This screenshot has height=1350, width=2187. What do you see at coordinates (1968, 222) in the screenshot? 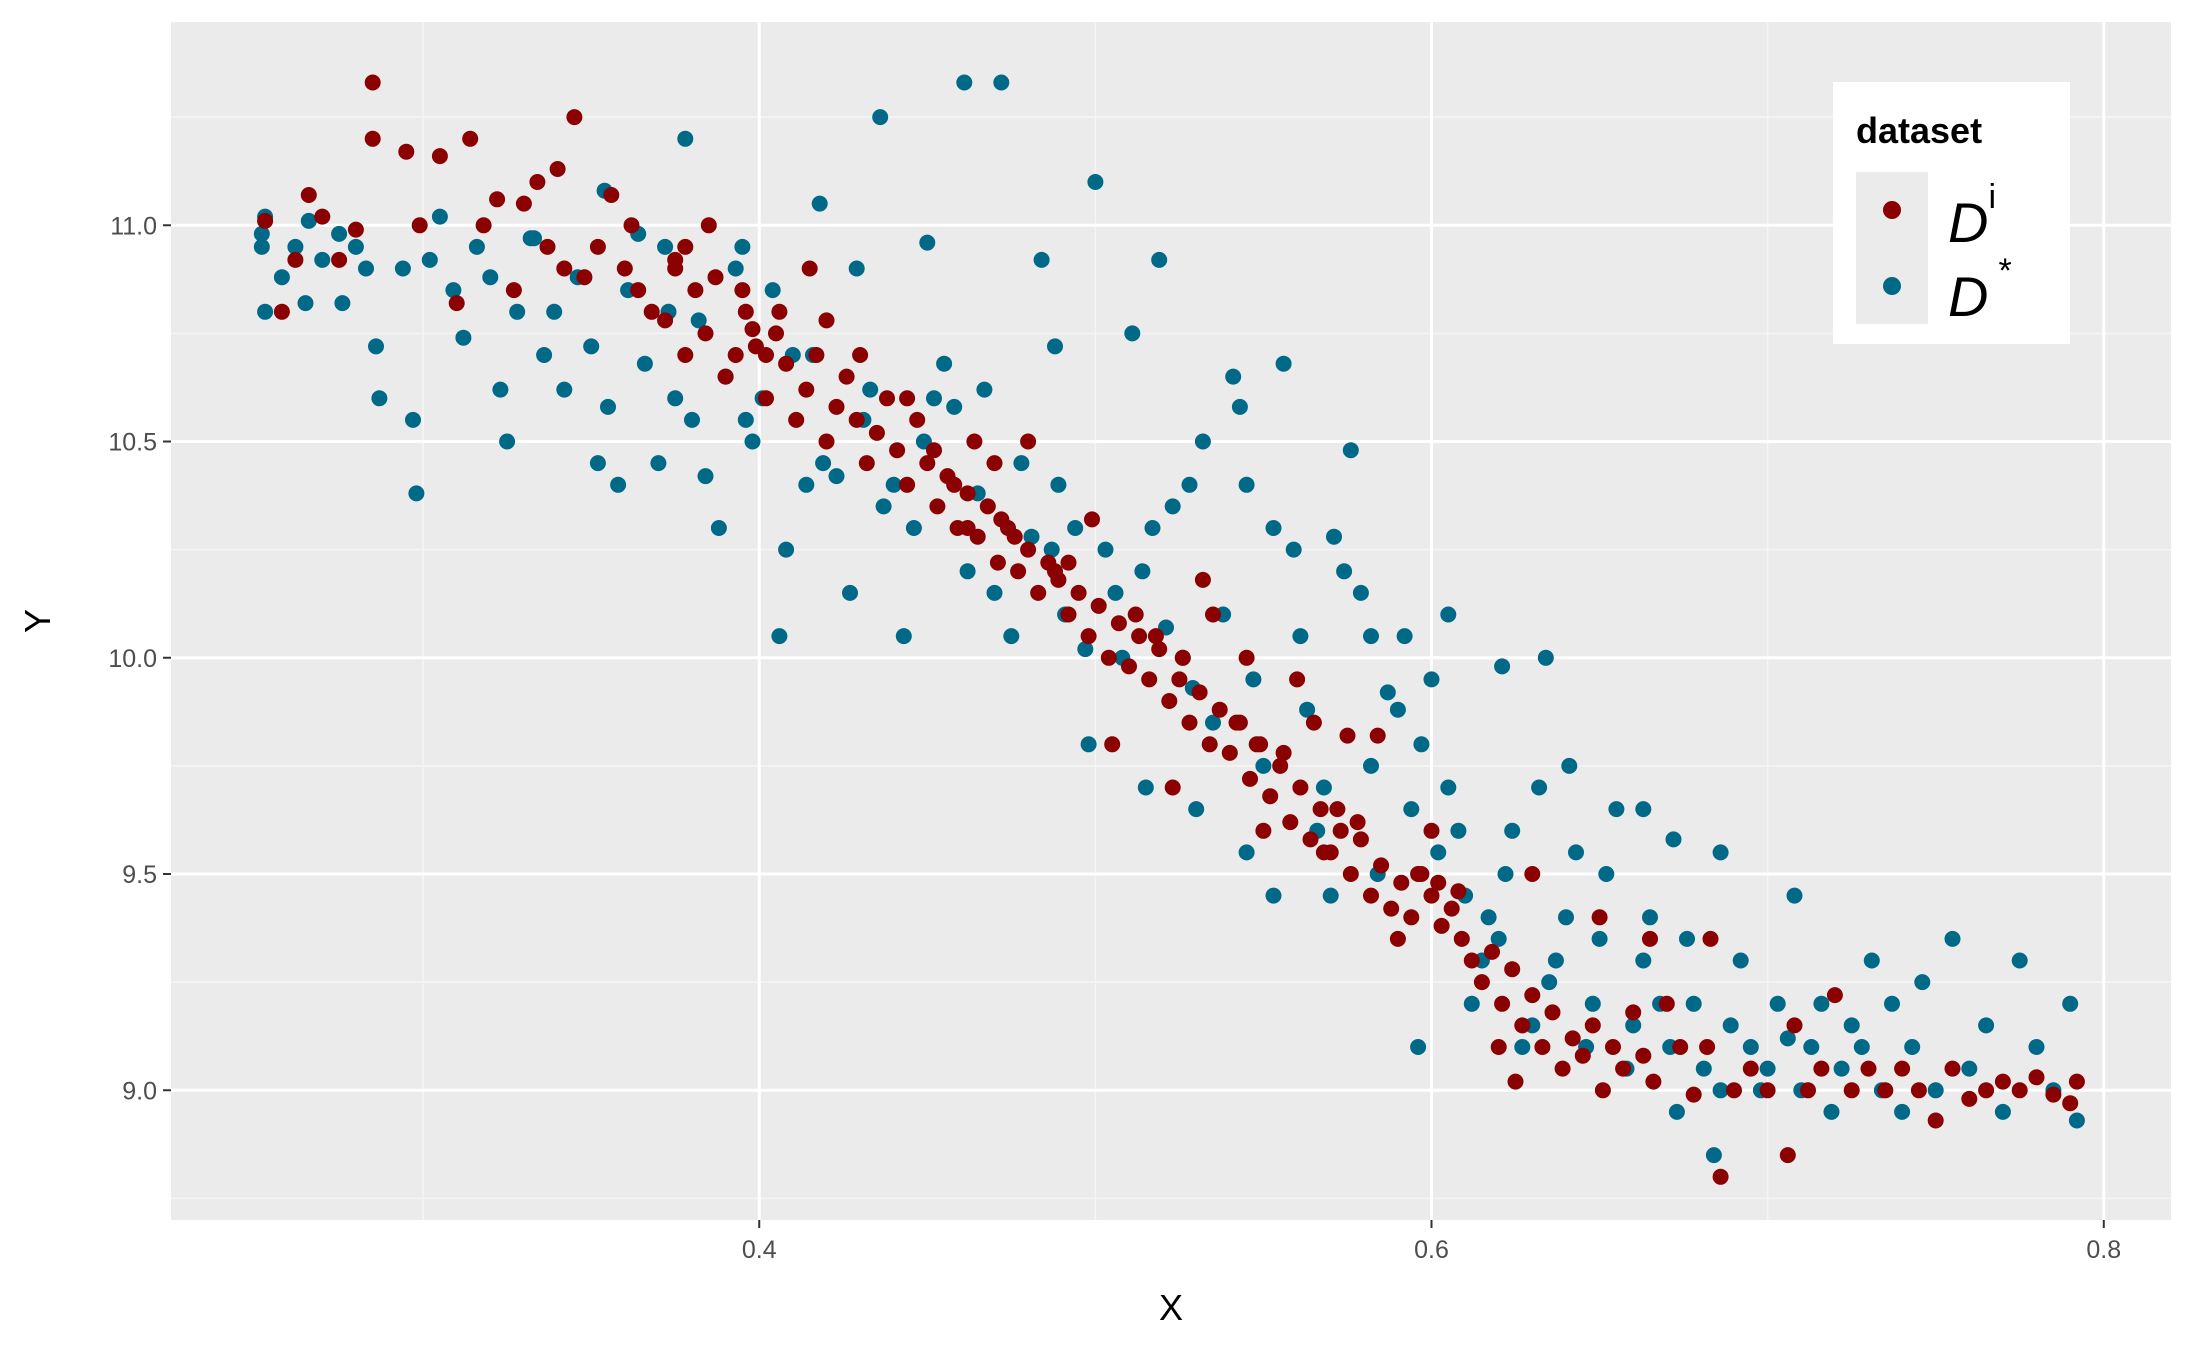
I see `legend-label-di-base: D` at bounding box center [1968, 222].